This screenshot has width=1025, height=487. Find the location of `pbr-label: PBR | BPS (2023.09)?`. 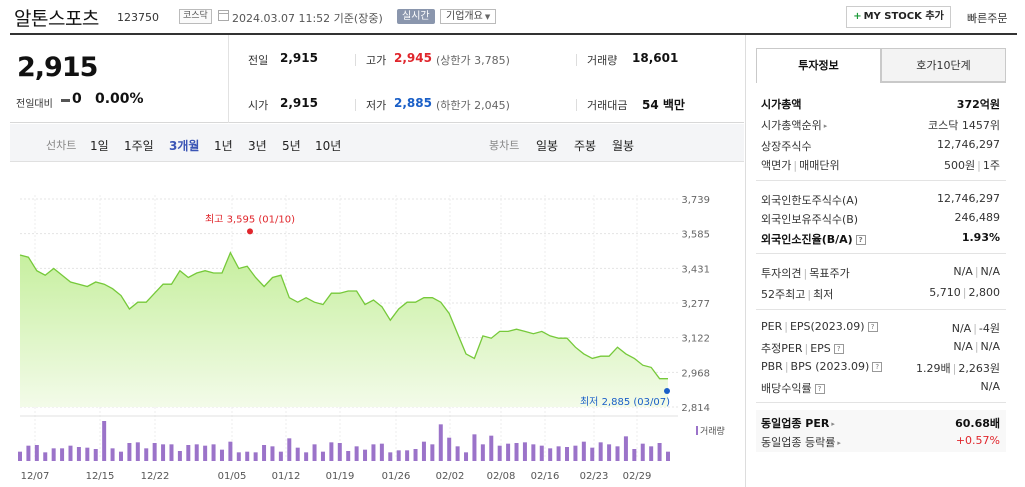

pbr-label: PBR | BPS (2023.09)? is located at coordinates (822, 366).